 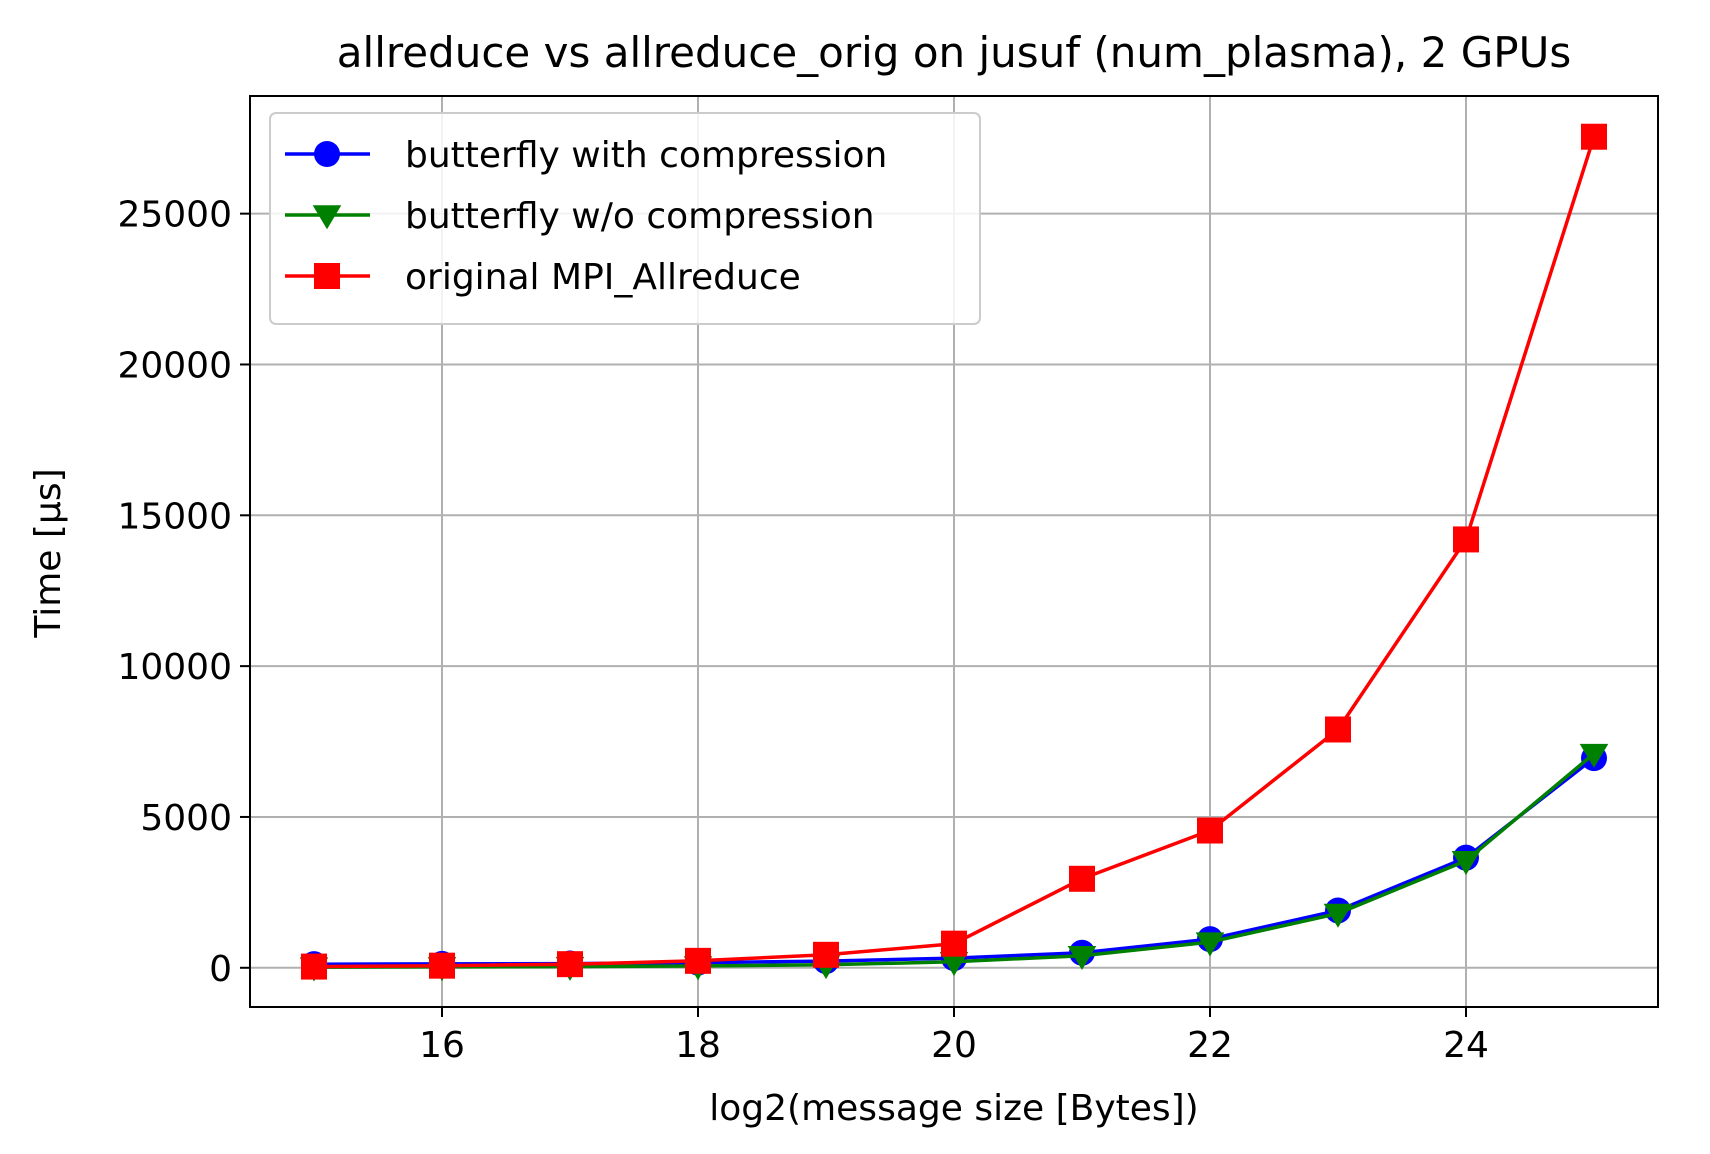 I want to click on legend-box, so click(x=625, y=218).